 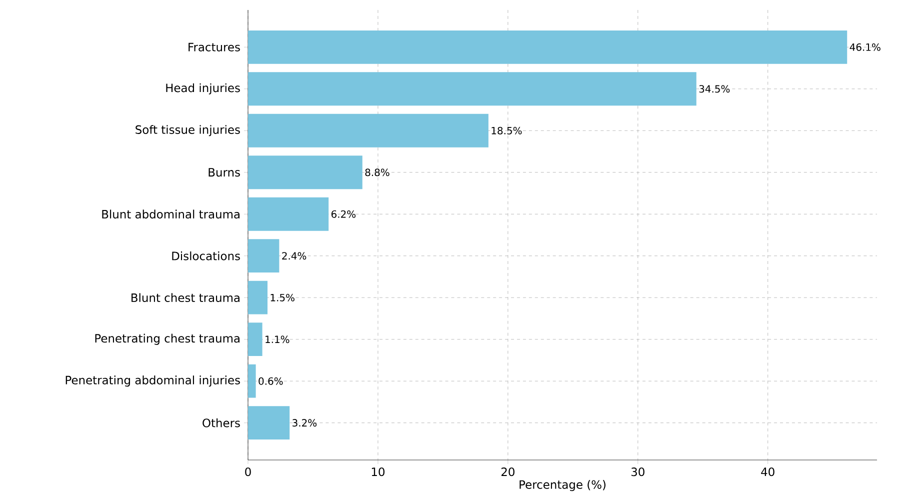 What do you see at coordinates (378, 472) in the screenshot?
I see `x-tick-label: 10` at bounding box center [378, 472].